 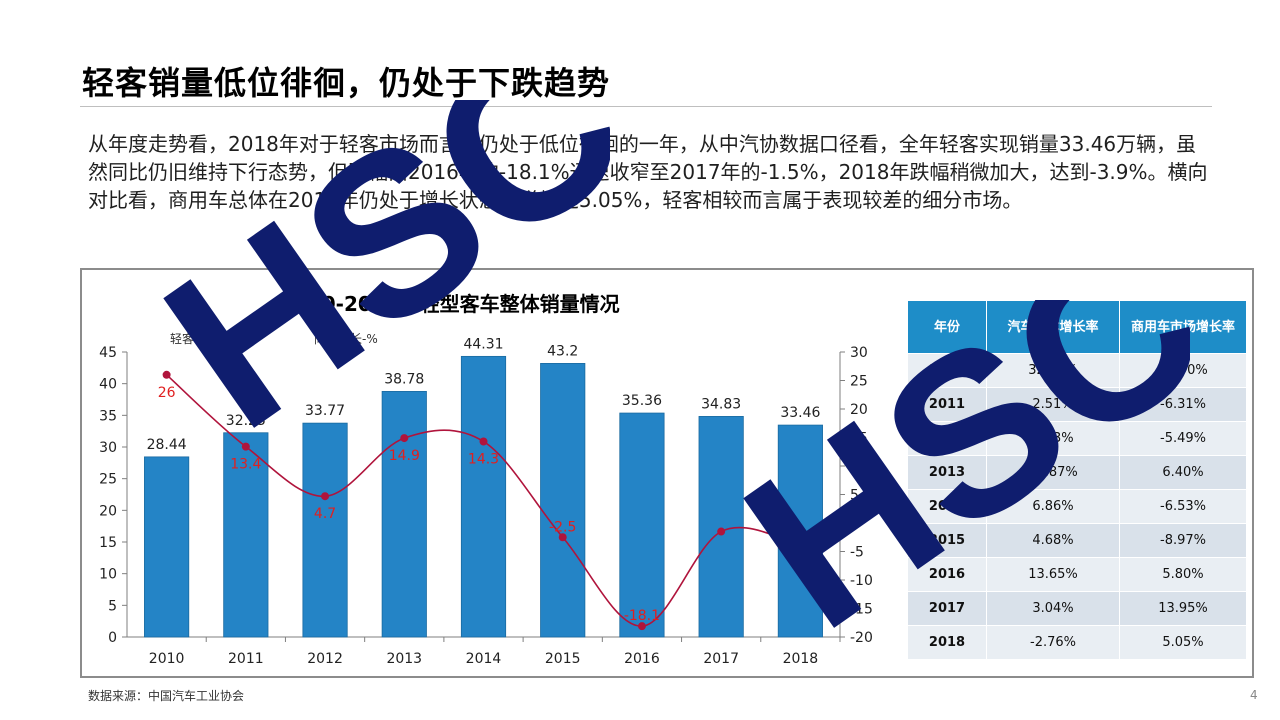 I want to click on table-cell-year: 2011, so click(x=947, y=404).